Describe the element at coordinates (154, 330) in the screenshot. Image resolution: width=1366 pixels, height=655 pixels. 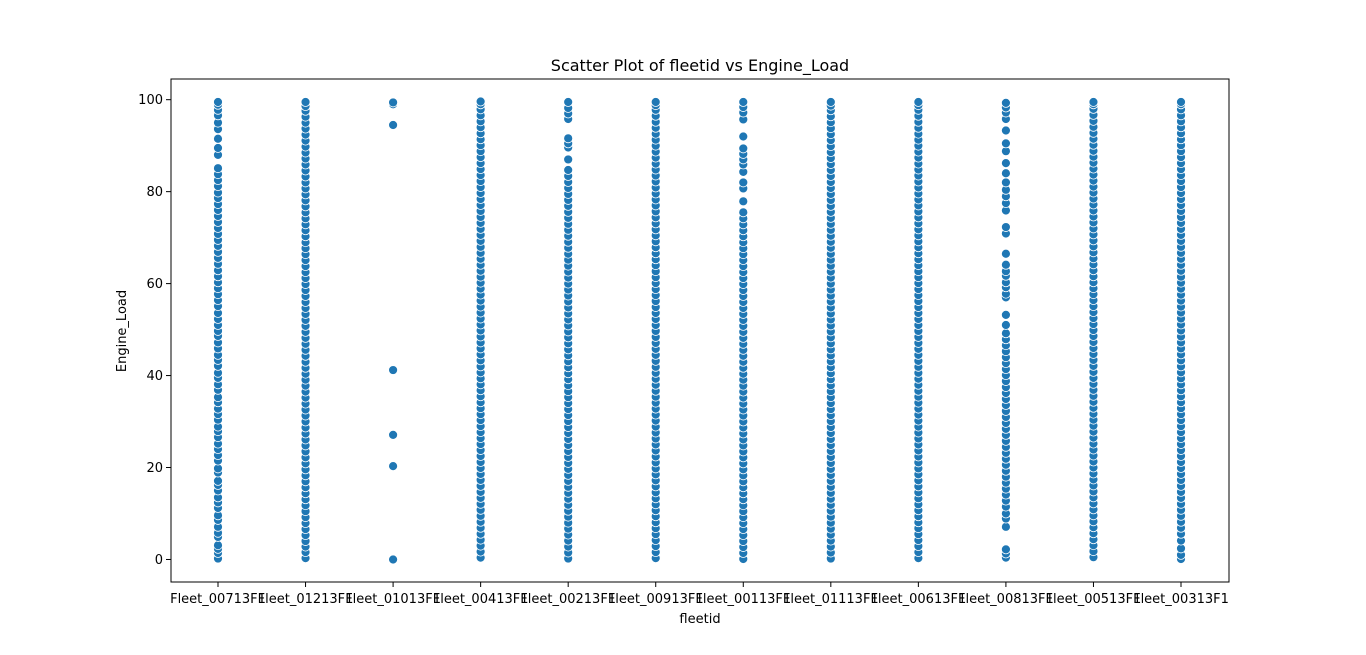
I see `y-axis-ticks: 0 20 40 60 80 100` at that location.